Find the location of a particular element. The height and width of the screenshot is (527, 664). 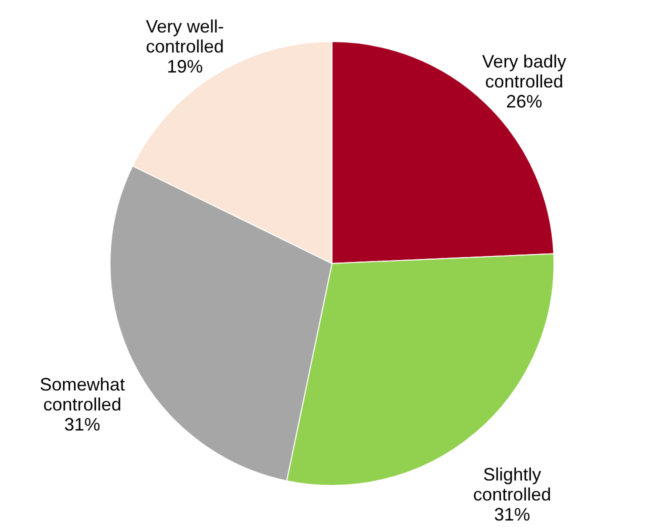

slice-label: Slightly controlled is located at coordinates (512, 484).